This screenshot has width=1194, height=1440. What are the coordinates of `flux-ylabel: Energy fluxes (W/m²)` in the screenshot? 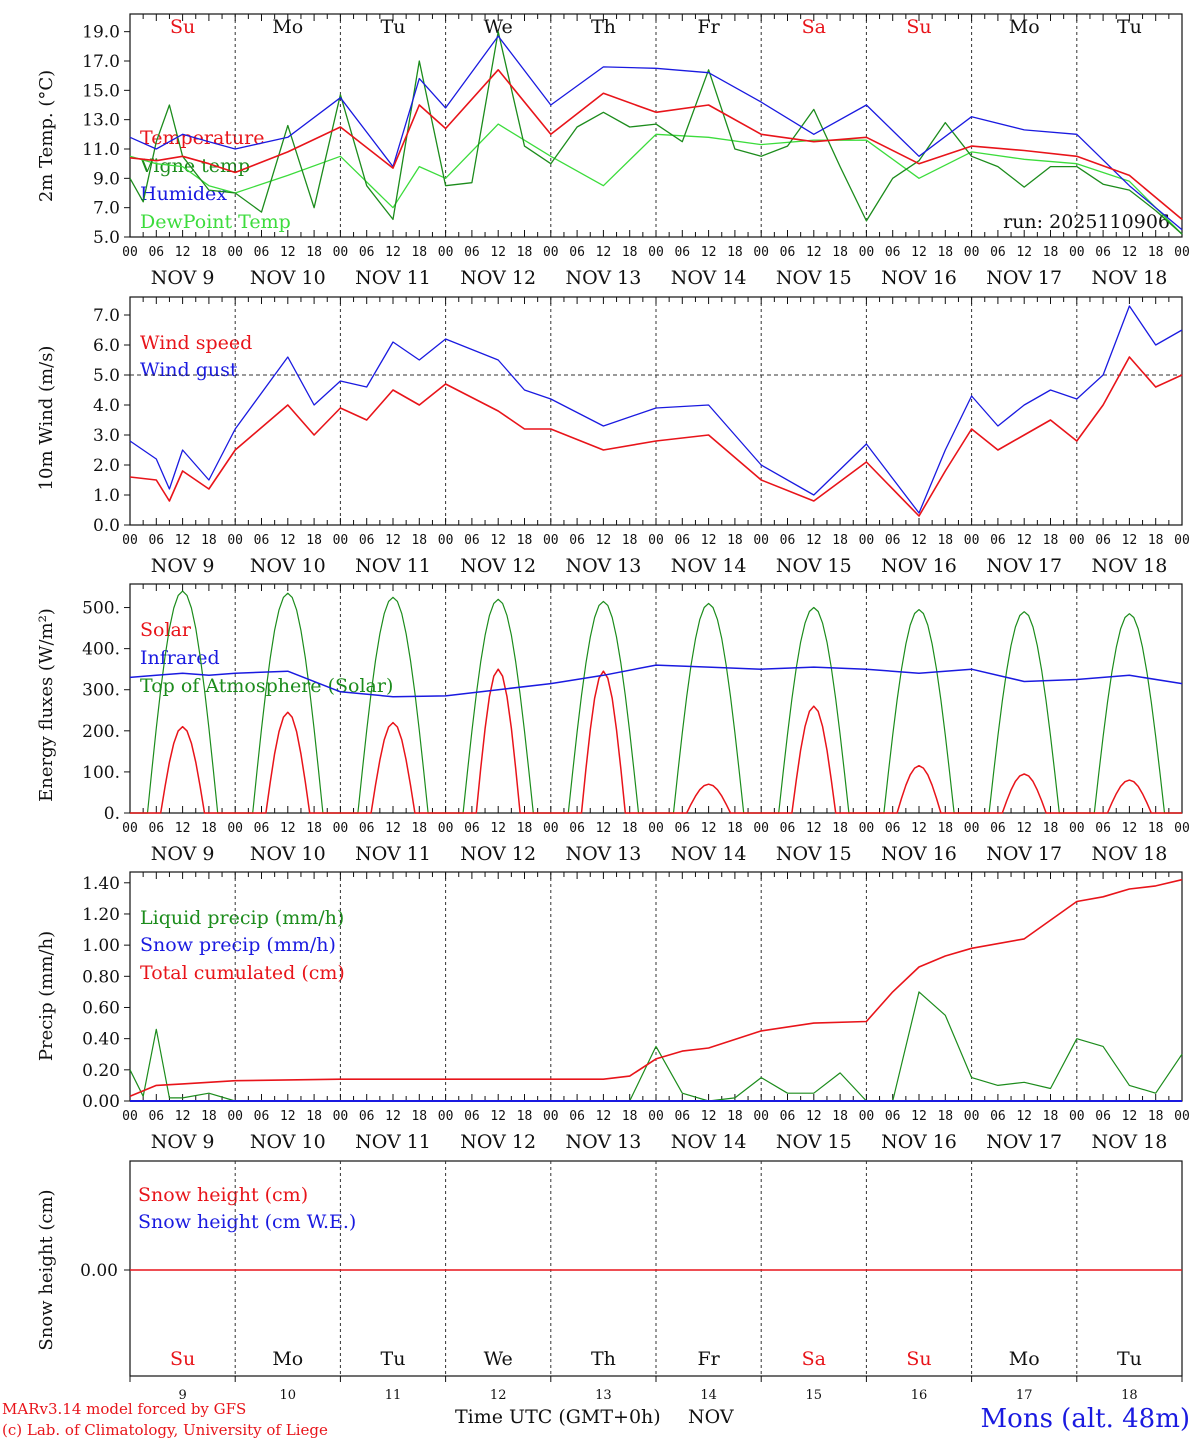 It's located at (46, 705).